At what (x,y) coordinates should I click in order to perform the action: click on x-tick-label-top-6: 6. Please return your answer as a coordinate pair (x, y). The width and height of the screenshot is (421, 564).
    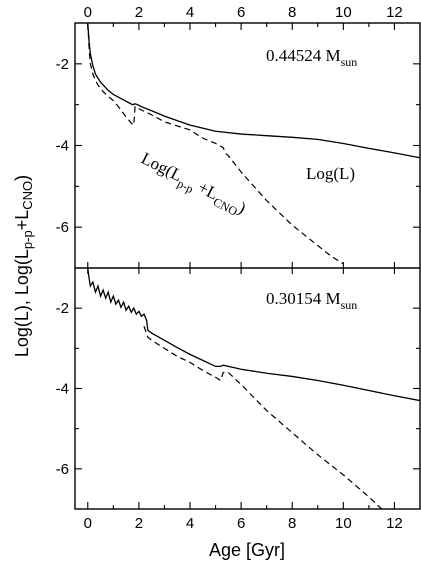
    Looking at the image, I should click on (241, 12).